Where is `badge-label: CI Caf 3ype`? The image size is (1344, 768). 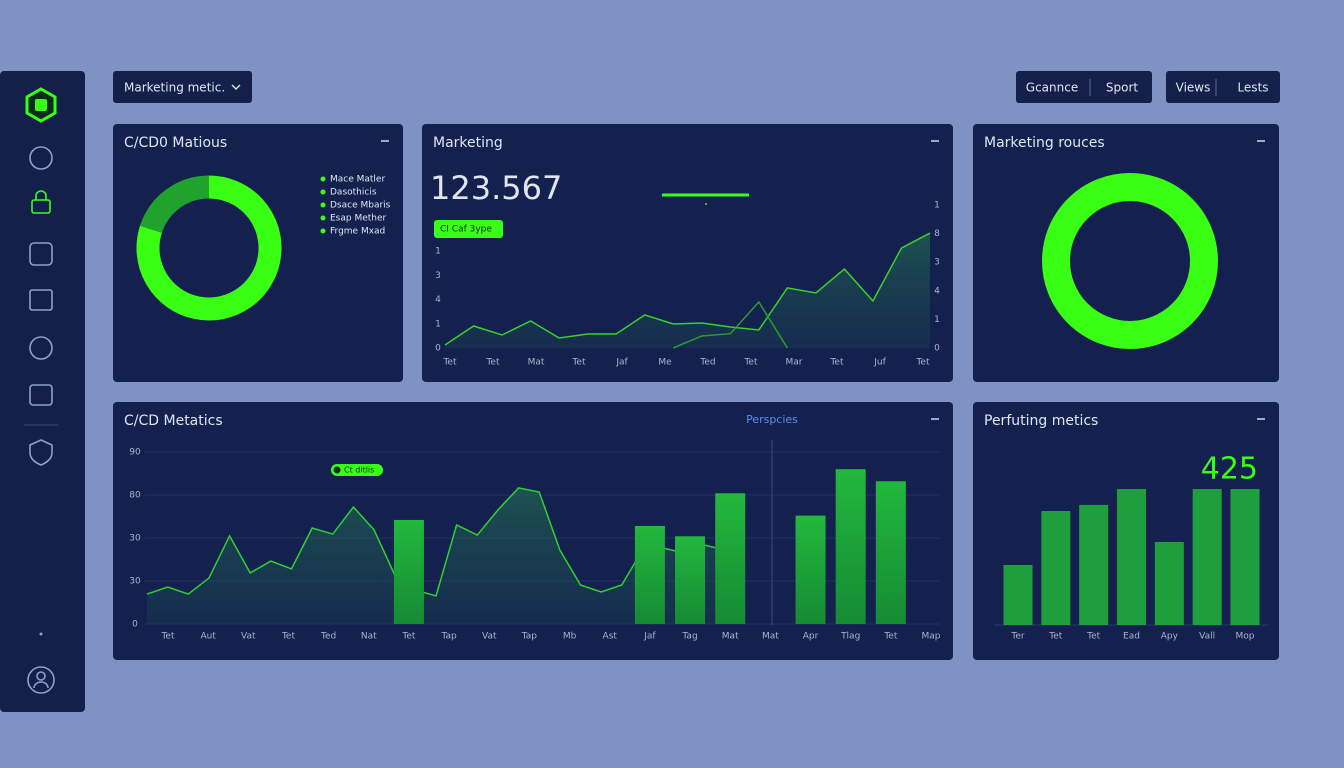
badge-label: CI Caf 3ype is located at coordinates (466, 230).